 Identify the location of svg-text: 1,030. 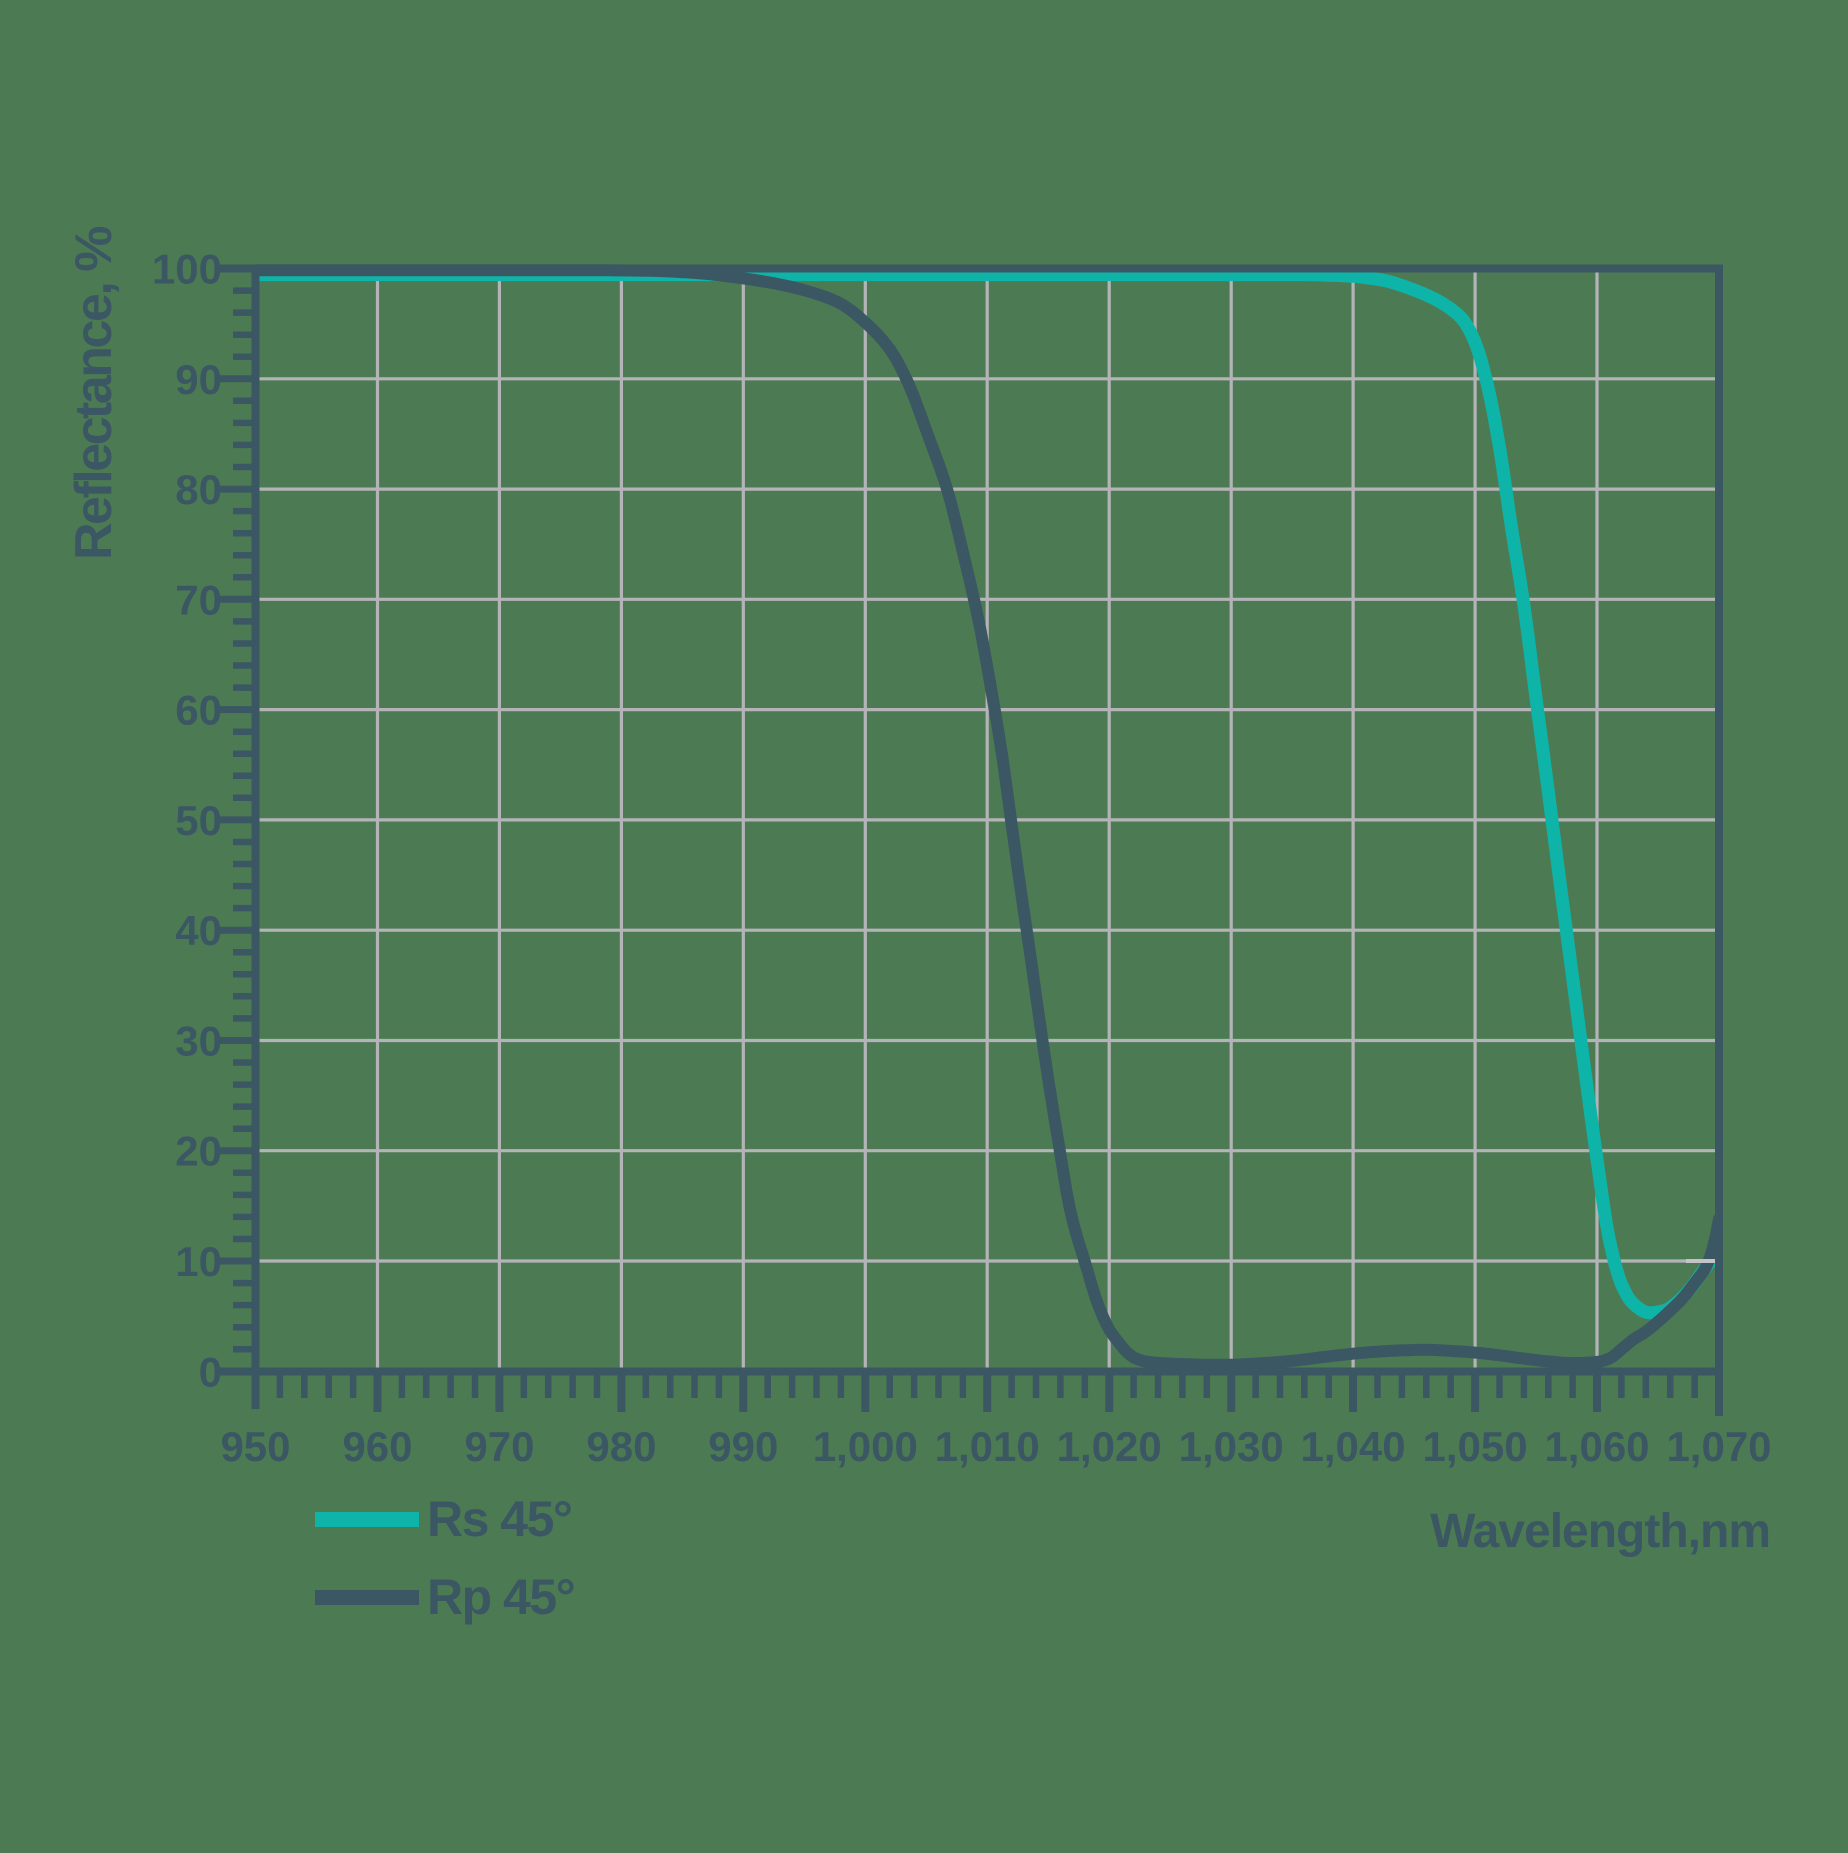
(1231, 1446).